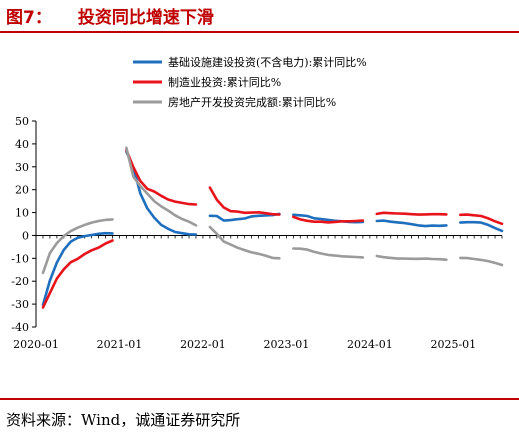 The height and width of the screenshot is (436, 519). I want to click on y-tick-label: 0, so click(25, 235).